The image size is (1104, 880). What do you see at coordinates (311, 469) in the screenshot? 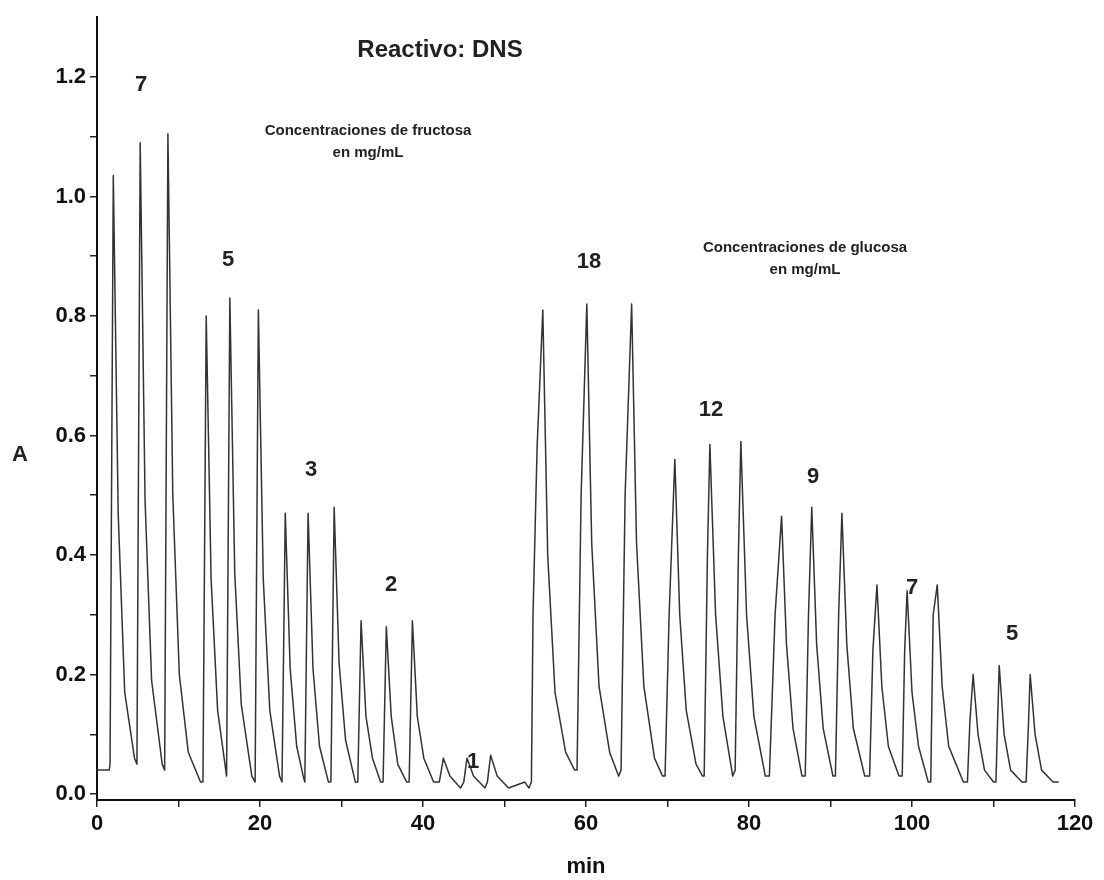
I see `annotation: 3` at bounding box center [311, 469].